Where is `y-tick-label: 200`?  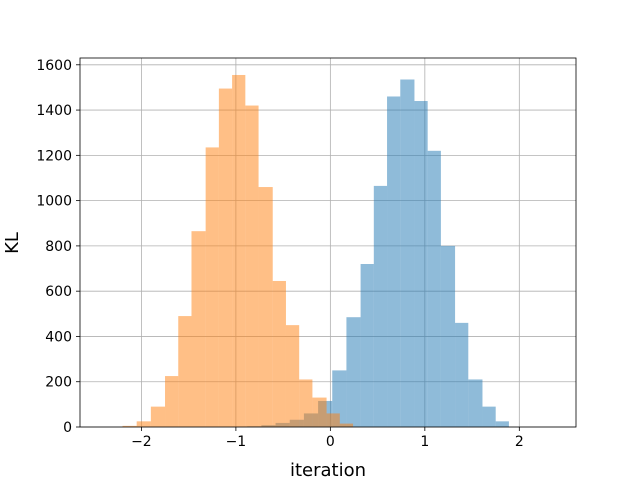
y-tick-label: 200 is located at coordinates (58, 383).